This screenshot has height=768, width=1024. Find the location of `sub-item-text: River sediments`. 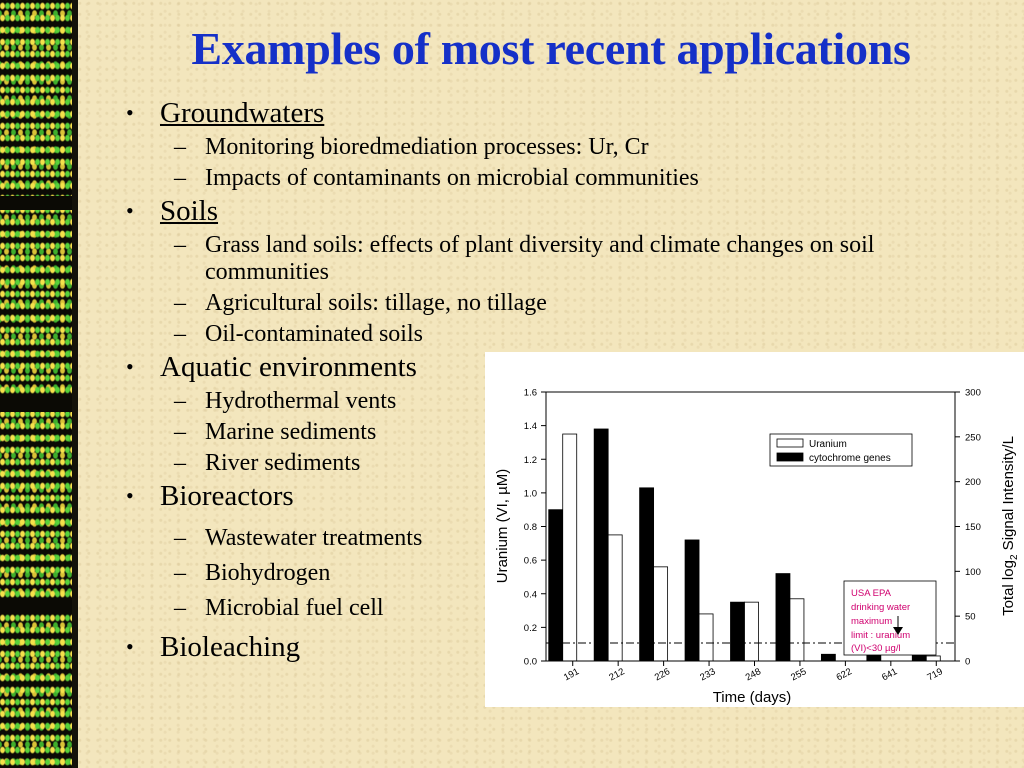

sub-item-text: River sediments is located at coordinates (283, 463).